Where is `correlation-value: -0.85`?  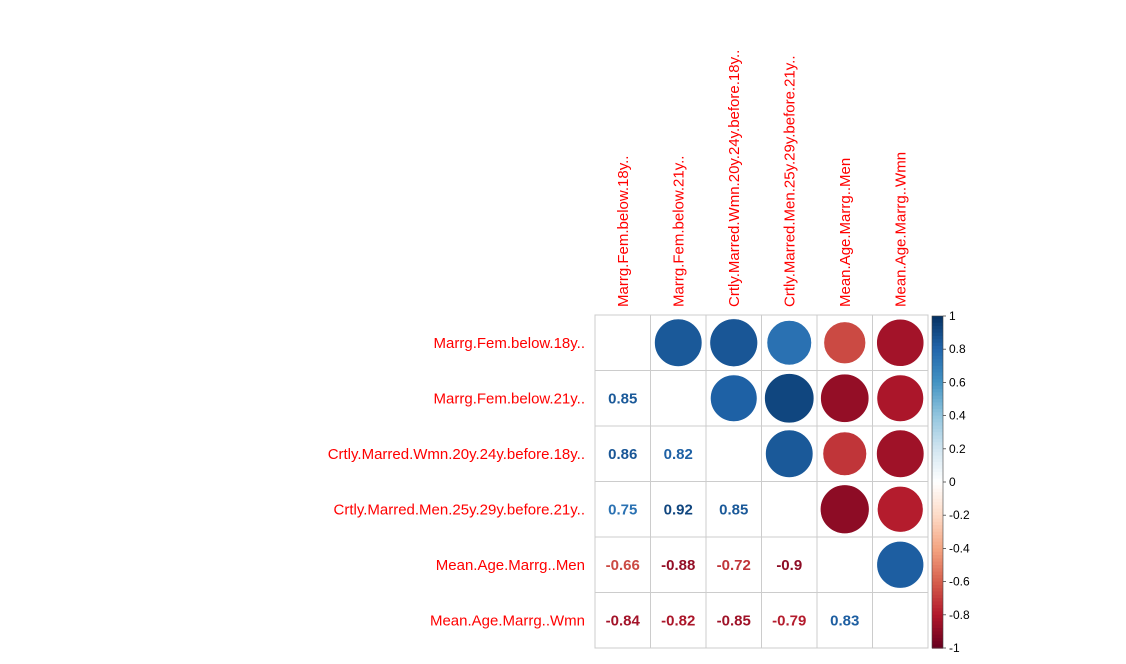 correlation-value: -0.85 is located at coordinates (734, 620).